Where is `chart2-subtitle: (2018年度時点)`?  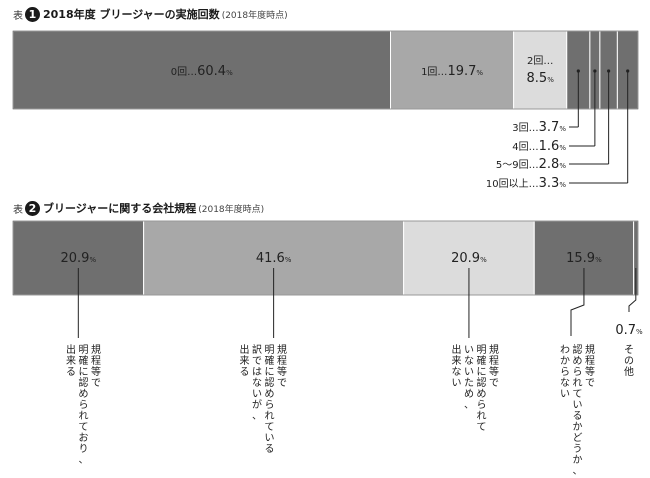 chart2-subtitle: (2018年度時点) is located at coordinates (231, 209).